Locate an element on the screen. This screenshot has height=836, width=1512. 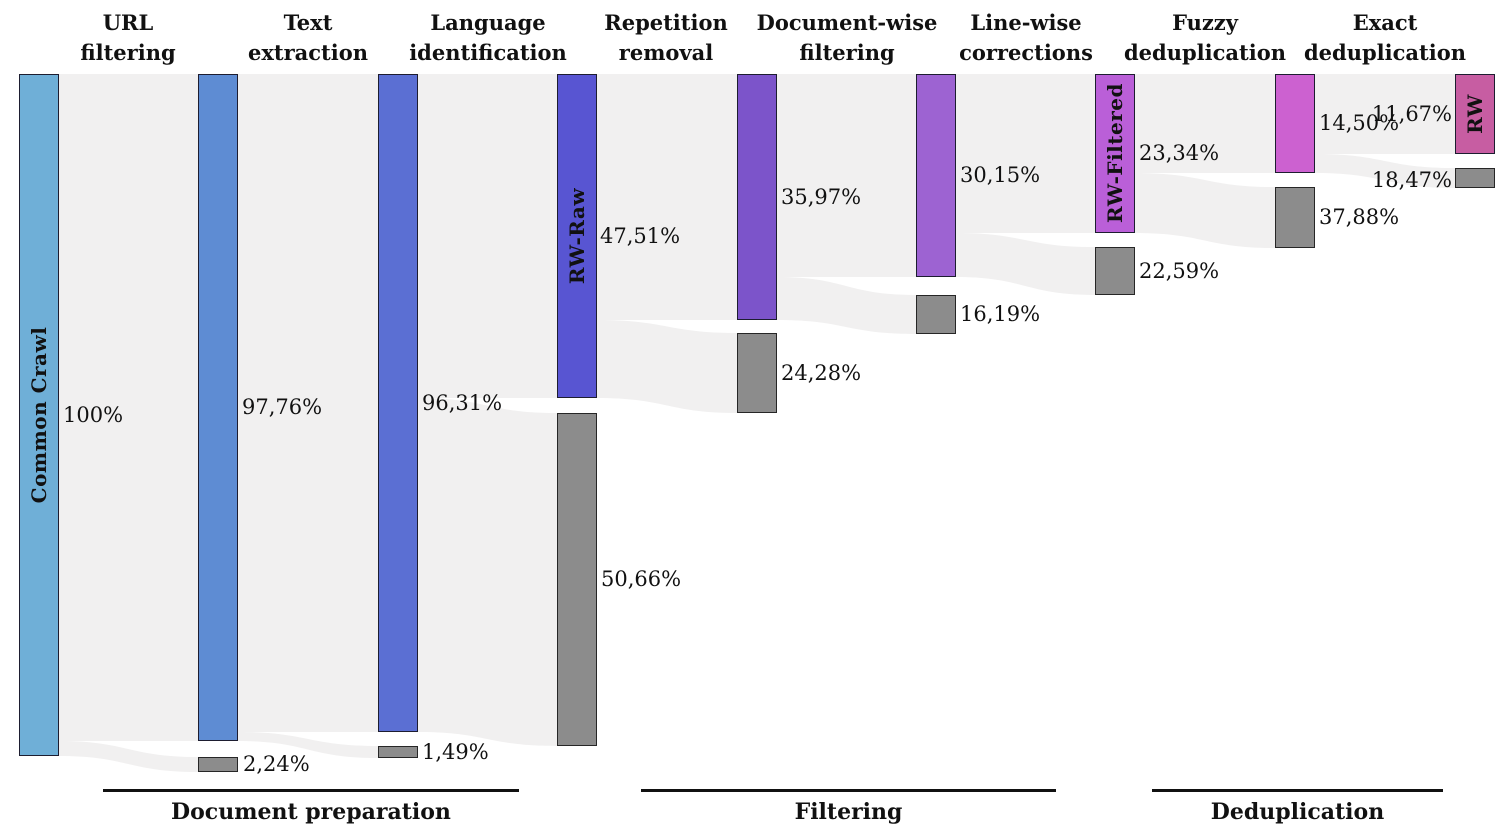
node-bar-after-document-wise-filtering is located at coordinates (936, 175).